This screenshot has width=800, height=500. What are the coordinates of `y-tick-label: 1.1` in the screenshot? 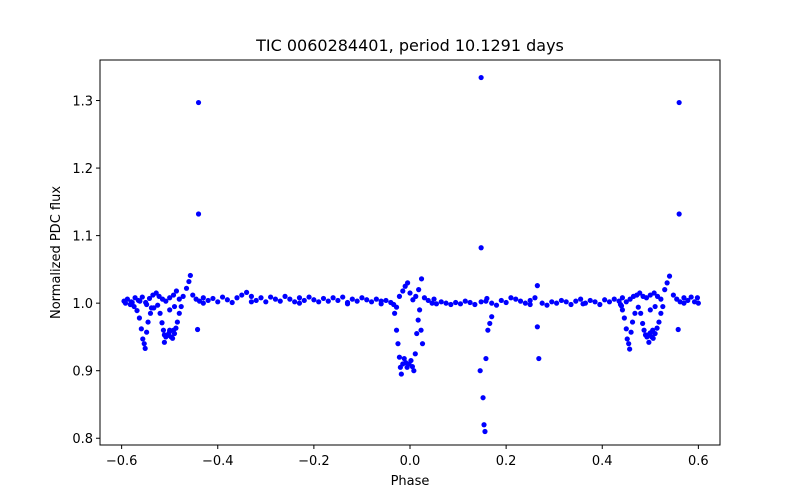 It's located at (82, 237).